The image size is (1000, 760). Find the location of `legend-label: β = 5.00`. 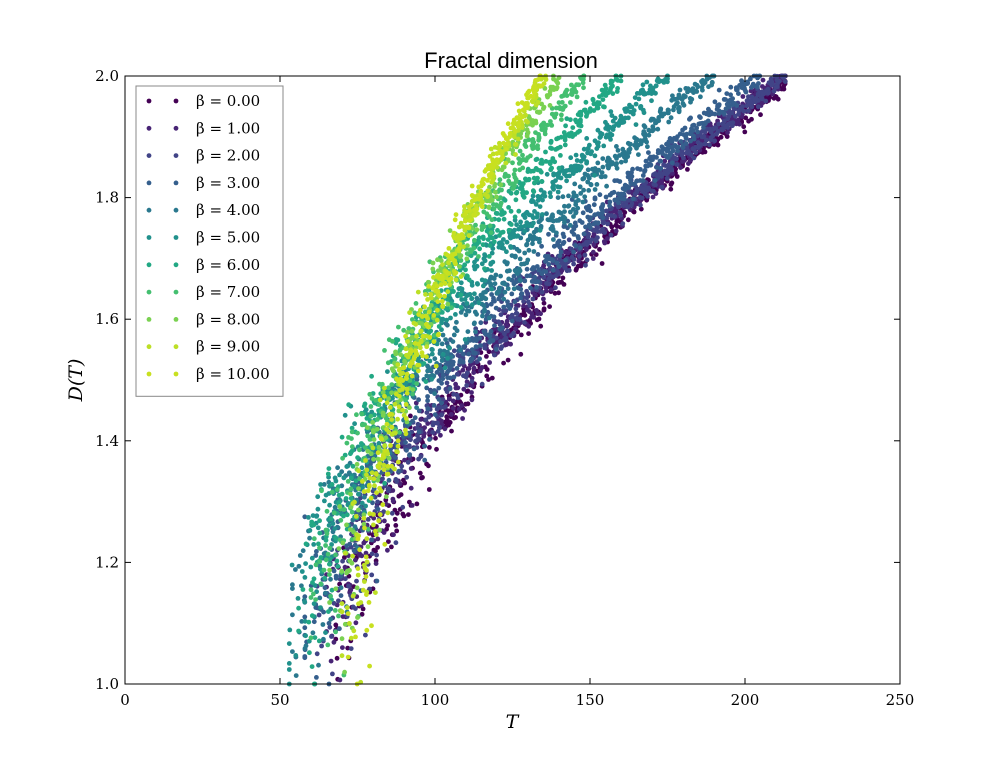

legend-label: β = 5.00 is located at coordinates (228, 238).